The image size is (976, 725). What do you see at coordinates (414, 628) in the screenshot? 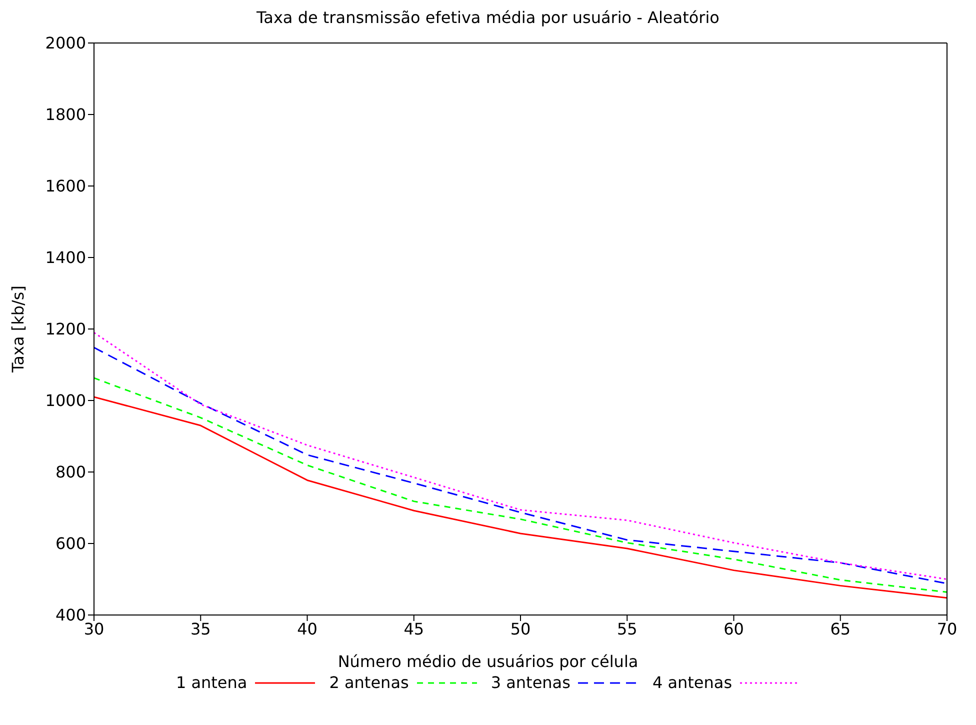
I see `x-tick-label: 45` at bounding box center [414, 628].